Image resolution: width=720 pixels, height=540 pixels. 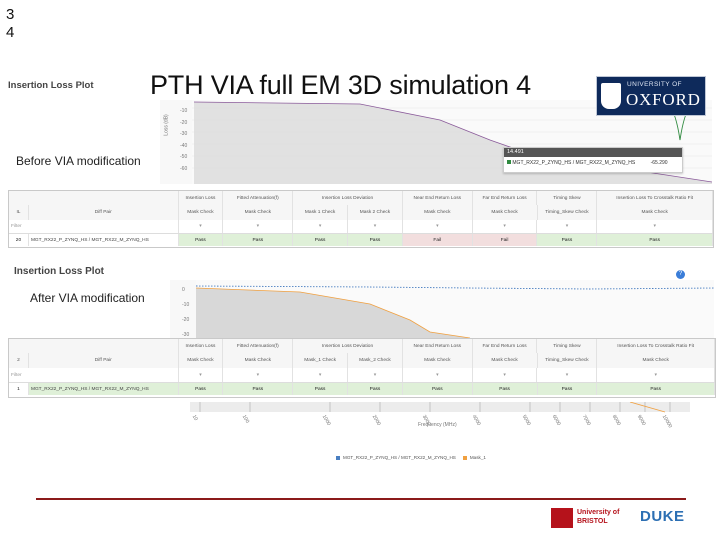 What do you see at coordinates (437, 240) in the screenshot?
I see `before-cell-status: Fail` at bounding box center [437, 240].